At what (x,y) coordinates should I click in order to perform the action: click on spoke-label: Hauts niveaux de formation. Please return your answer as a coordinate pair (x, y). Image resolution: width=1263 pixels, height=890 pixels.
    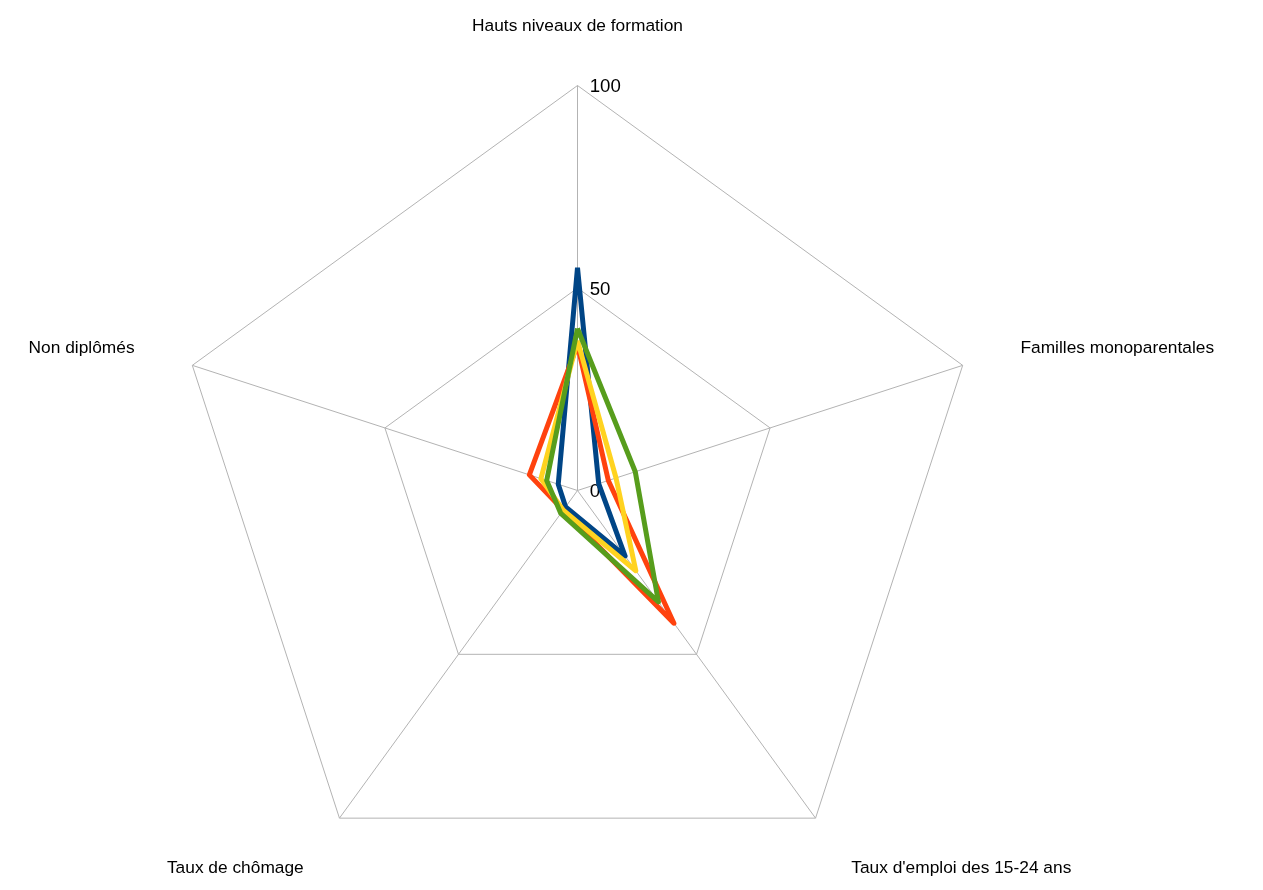
    Looking at the image, I should click on (577, 24).